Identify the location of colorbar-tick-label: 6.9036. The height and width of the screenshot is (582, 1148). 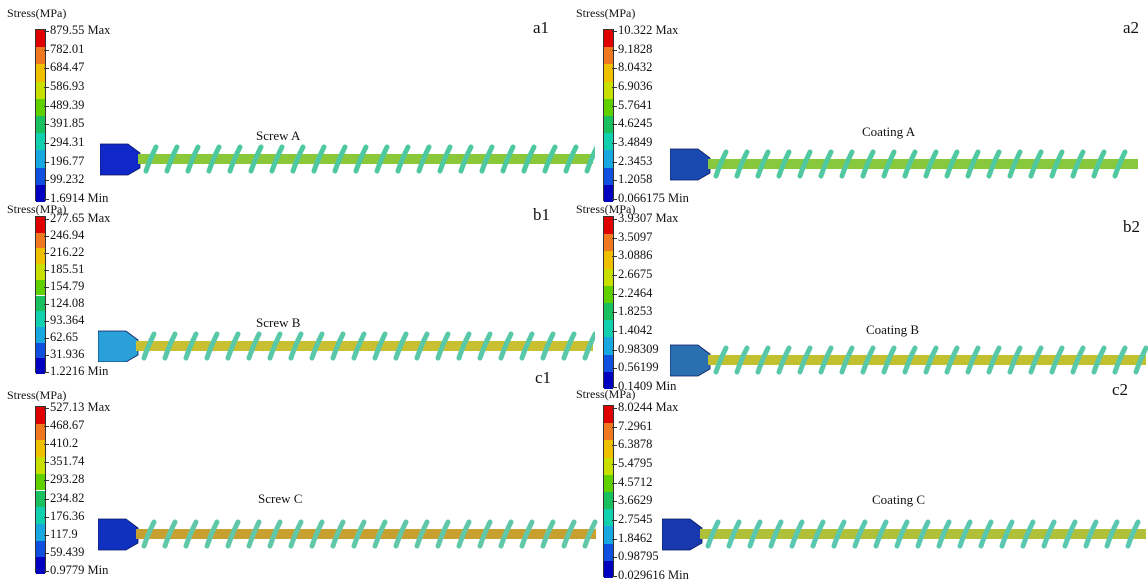
(635, 86).